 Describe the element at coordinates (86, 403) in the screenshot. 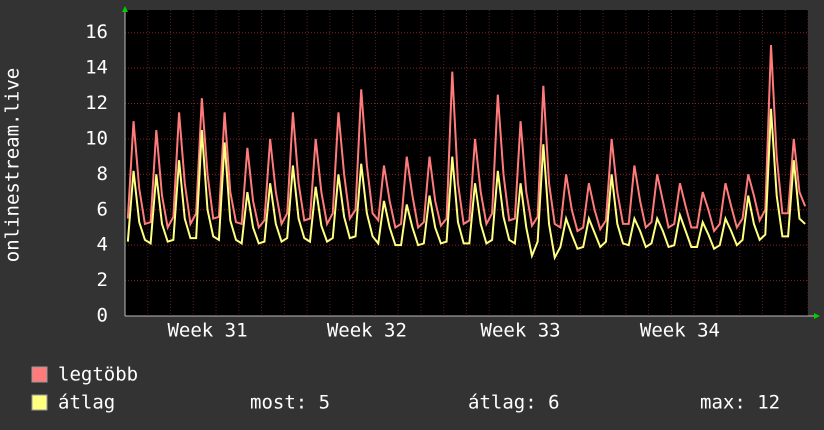

I see `legend-label: átlag` at that location.